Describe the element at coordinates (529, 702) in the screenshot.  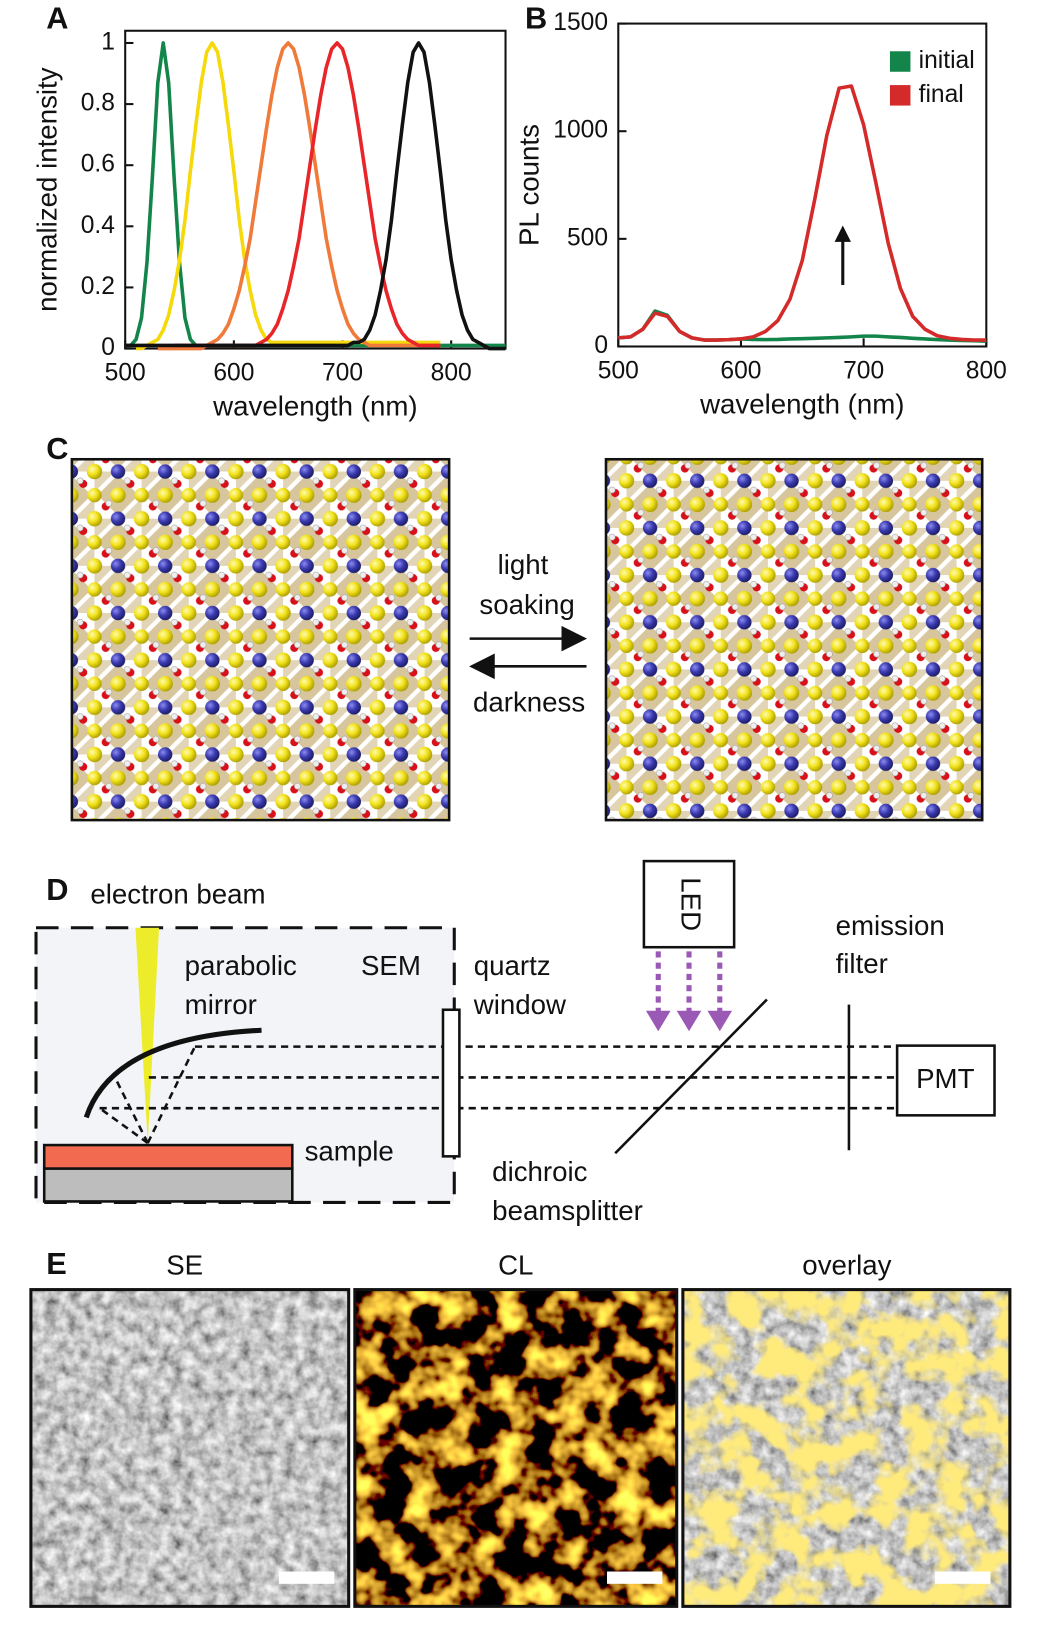
I see `process-label: darkness` at that location.